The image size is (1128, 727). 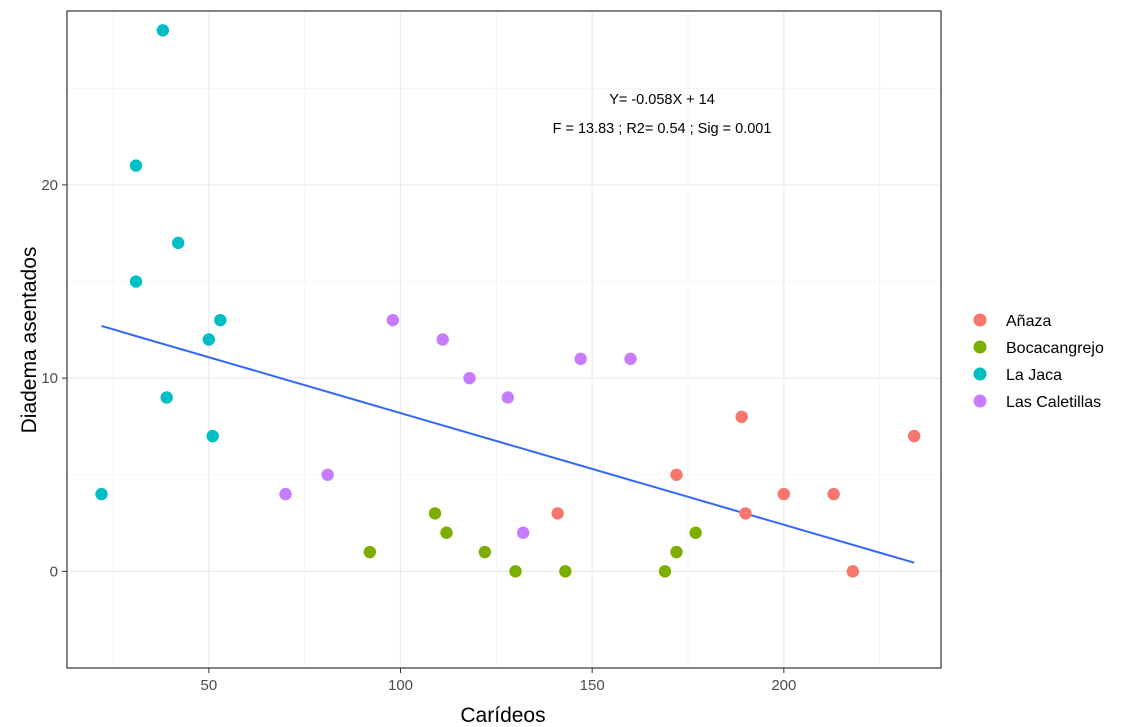 I want to click on x-tick-label: 200, so click(x=783, y=685).